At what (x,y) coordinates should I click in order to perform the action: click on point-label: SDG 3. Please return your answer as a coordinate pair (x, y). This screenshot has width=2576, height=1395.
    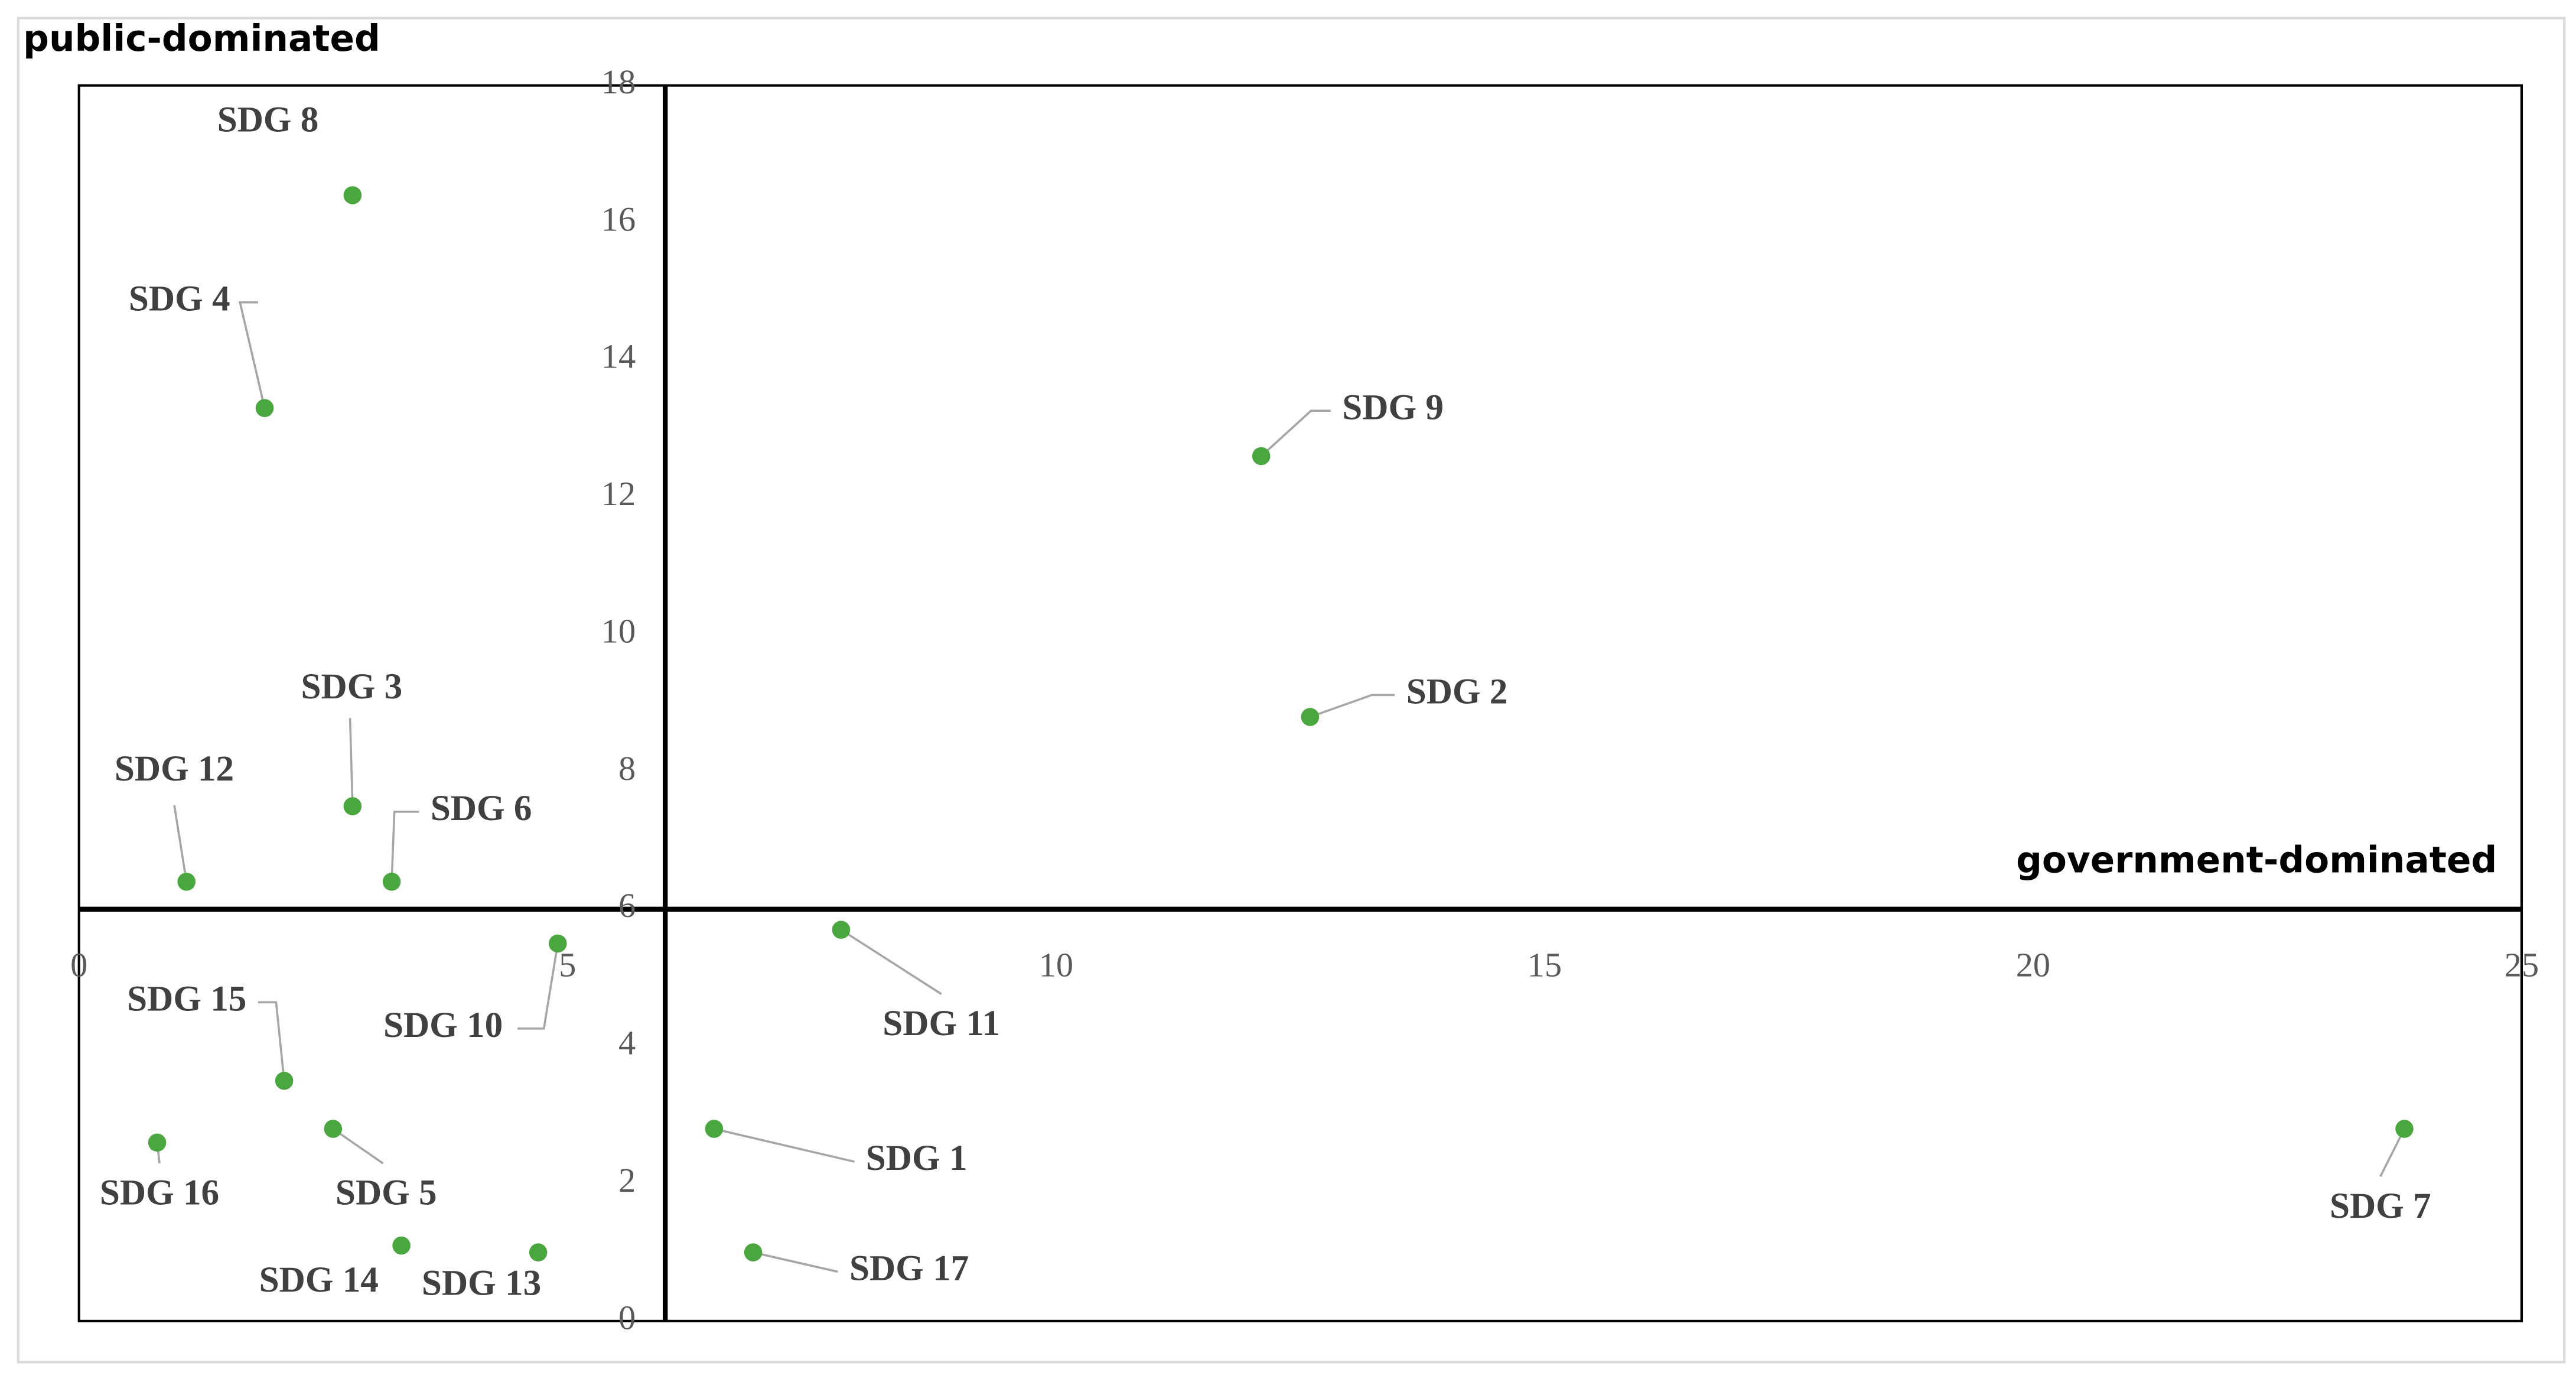
    Looking at the image, I should click on (352, 686).